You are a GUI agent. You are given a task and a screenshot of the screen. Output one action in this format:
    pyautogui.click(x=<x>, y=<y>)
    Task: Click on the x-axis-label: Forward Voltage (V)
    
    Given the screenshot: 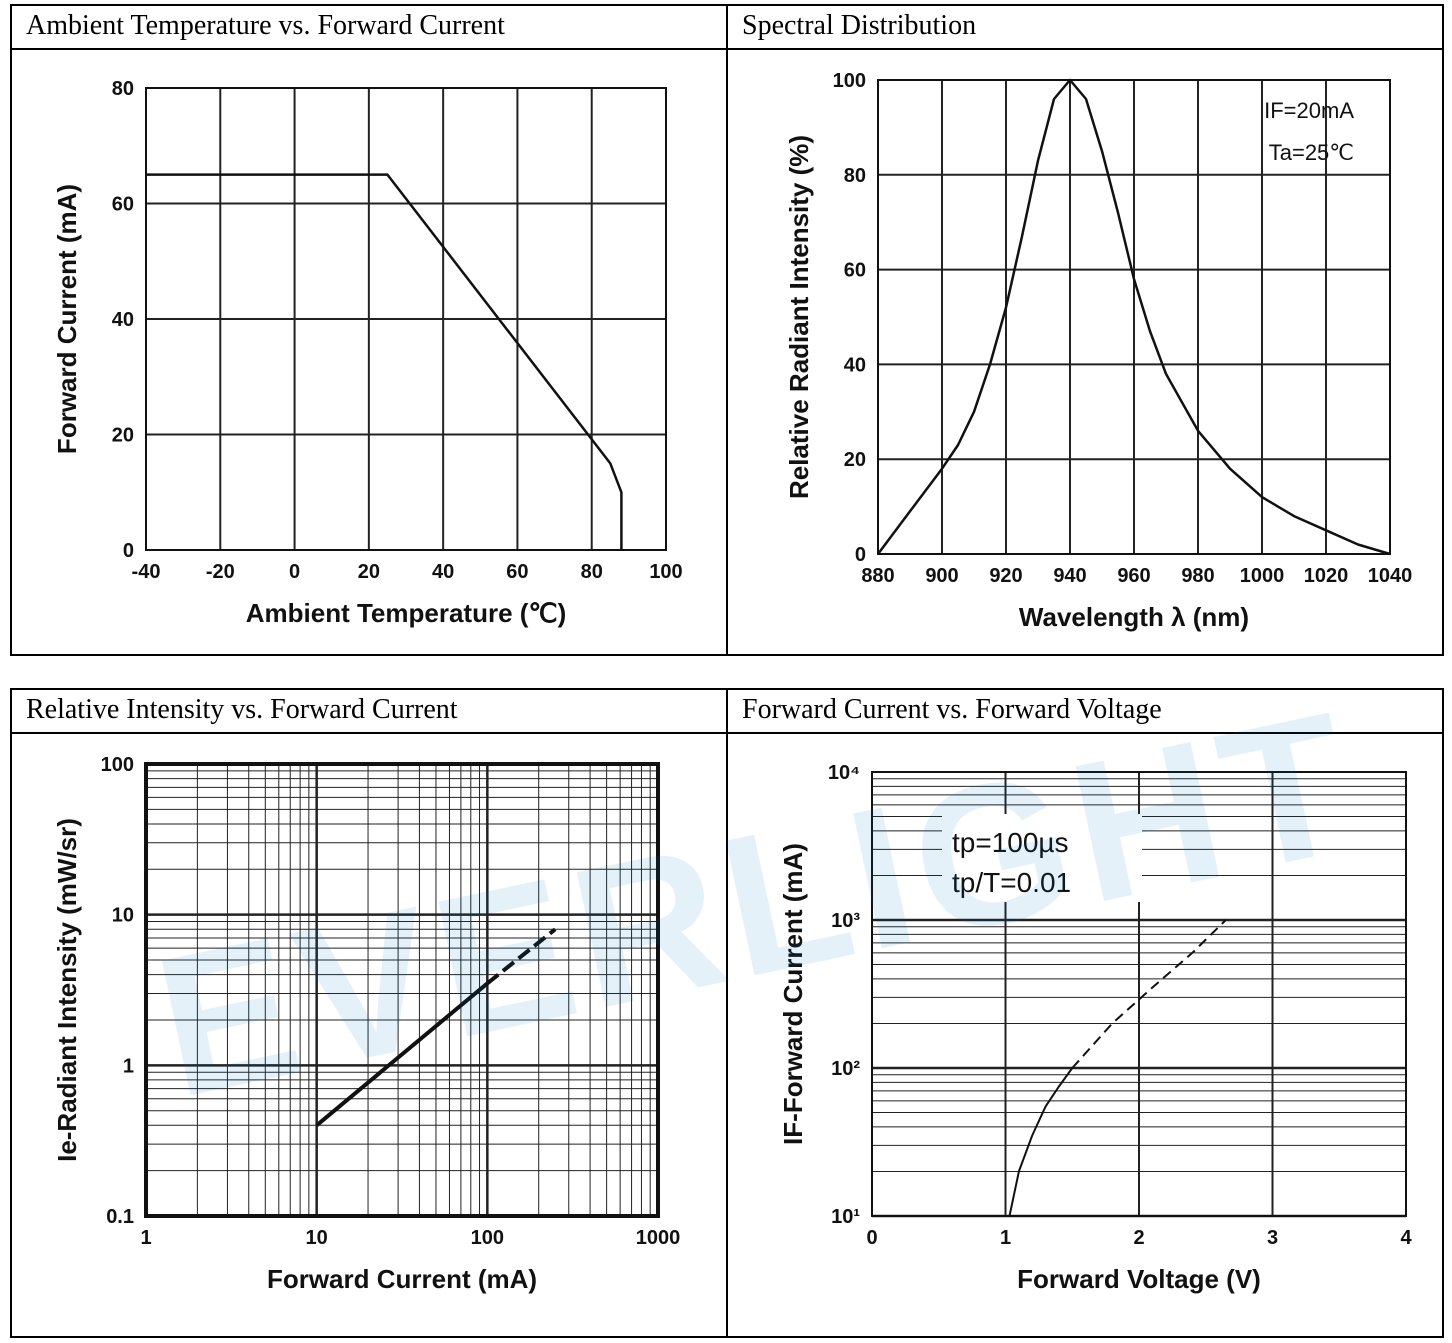 What is the action you would take?
    pyautogui.click(x=1139, y=1279)
    